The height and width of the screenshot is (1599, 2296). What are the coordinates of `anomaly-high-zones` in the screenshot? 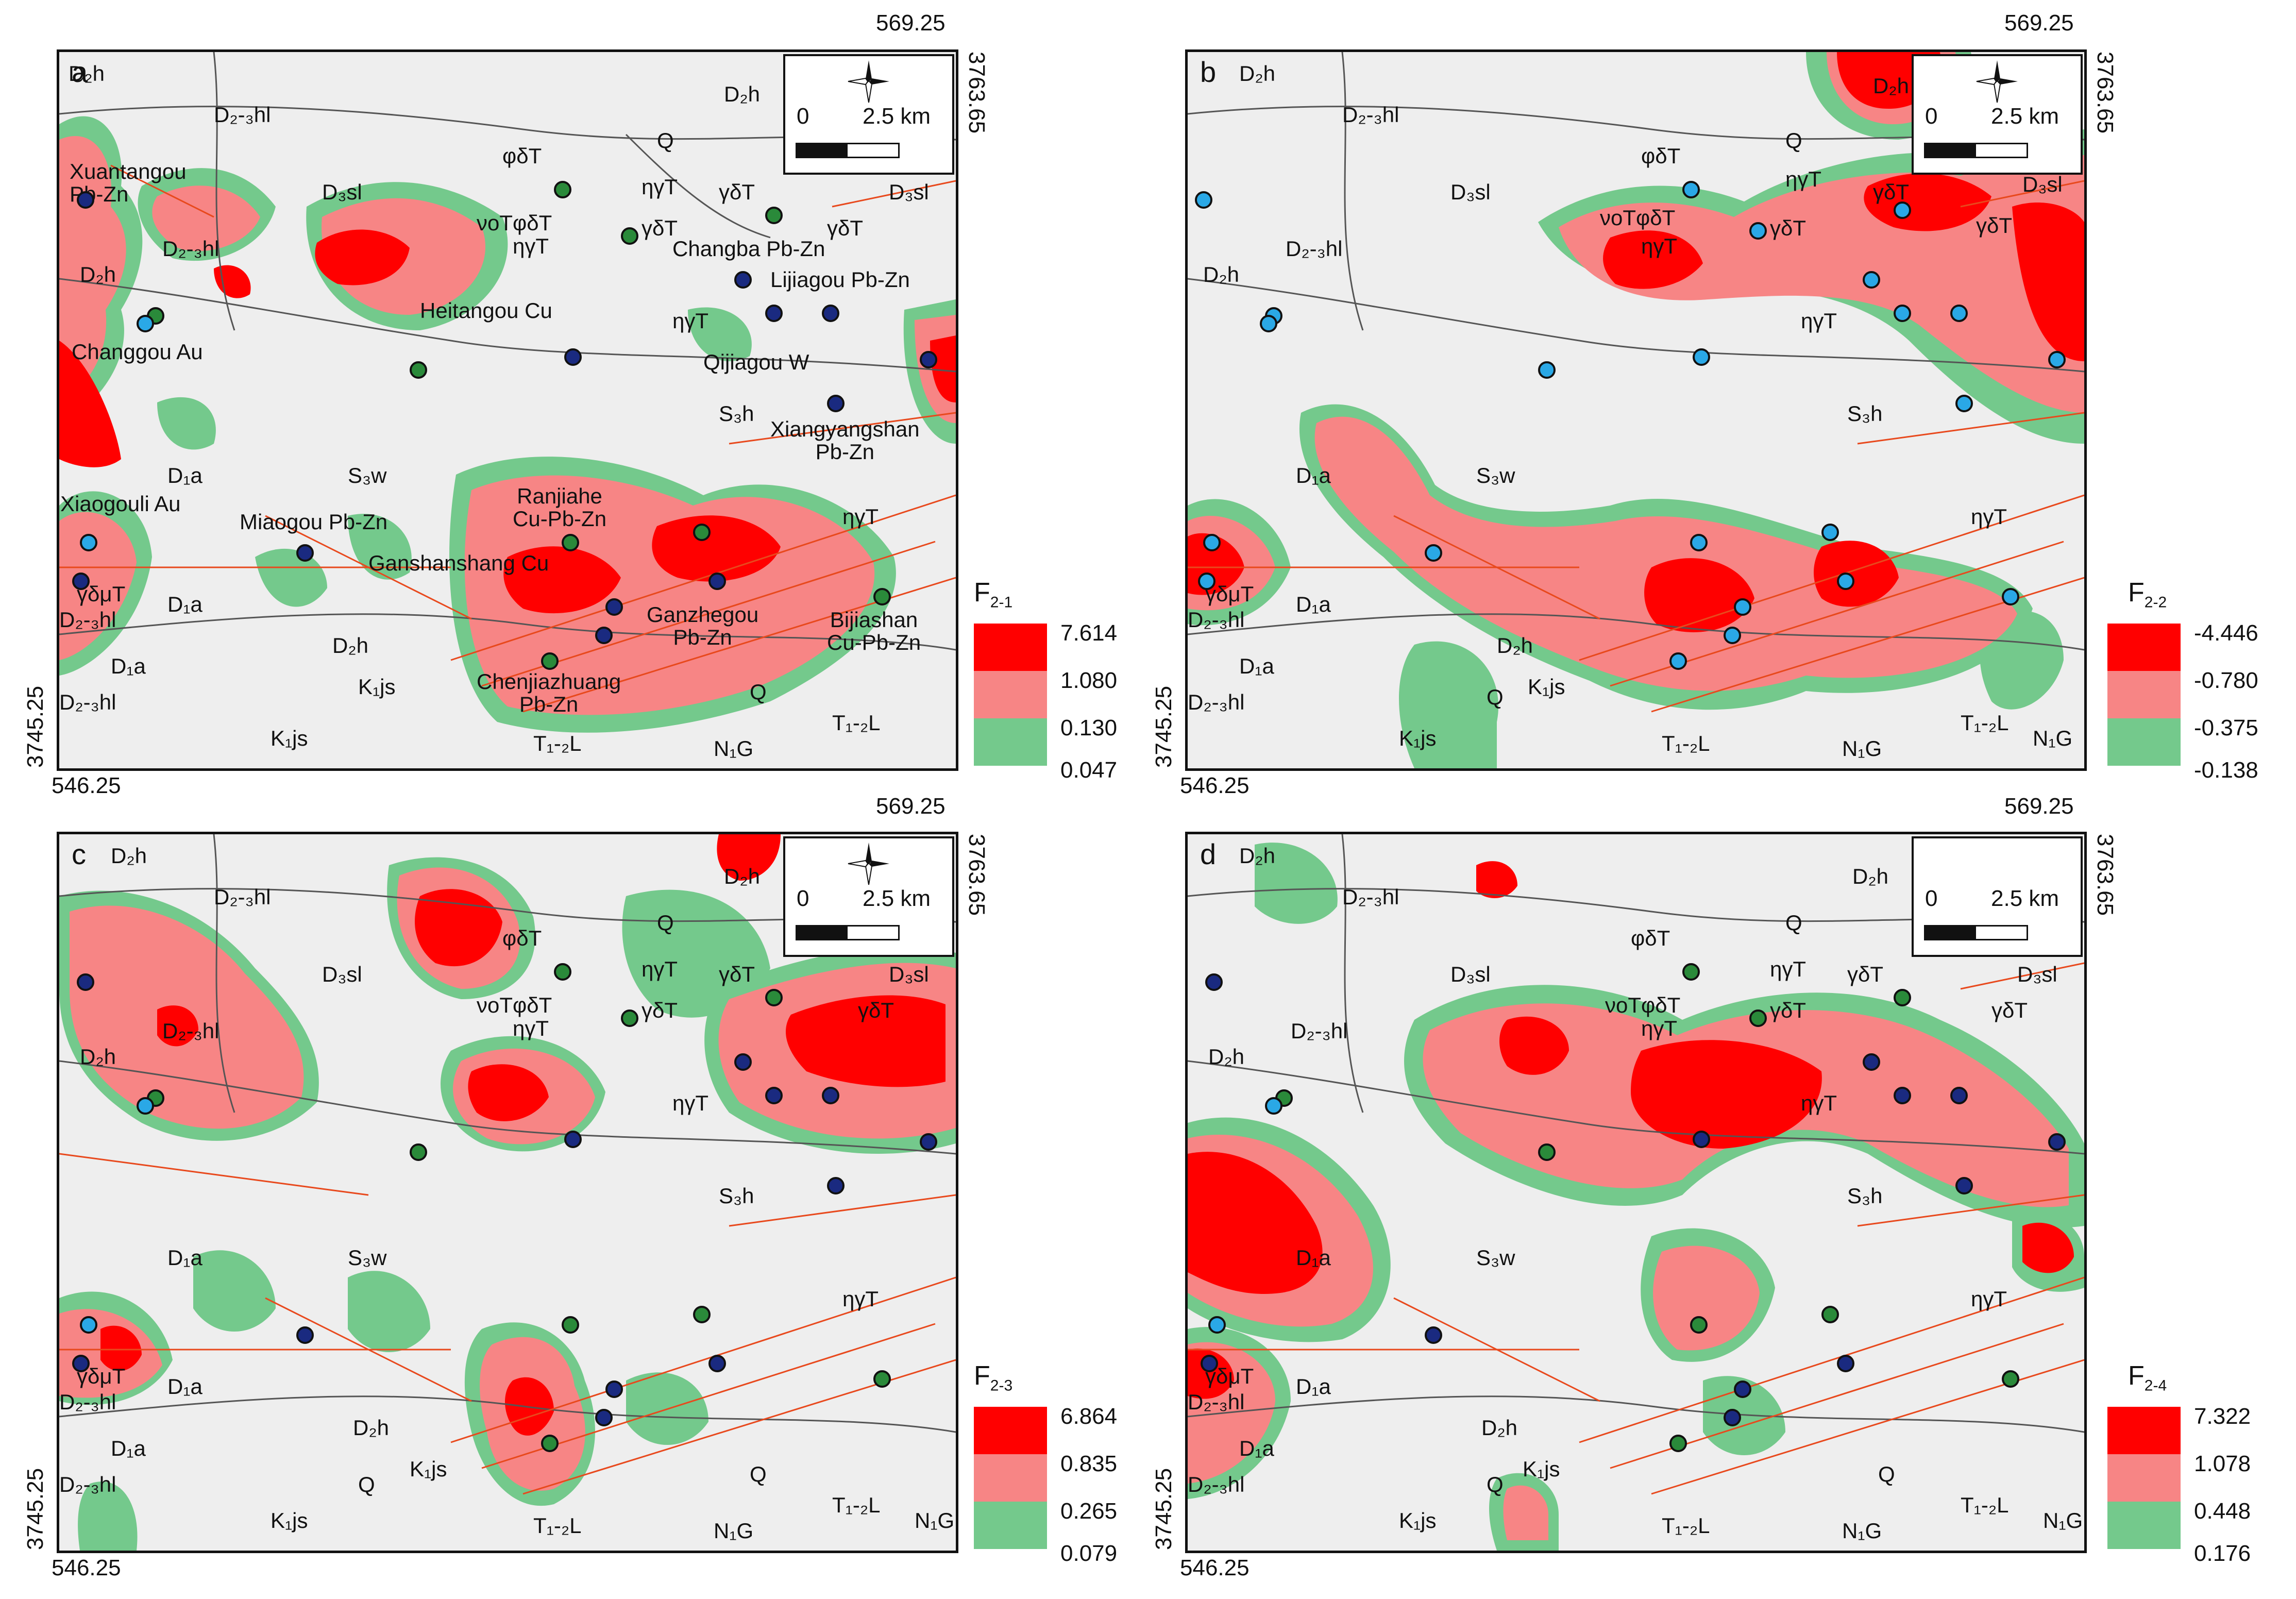 It's located at (507, 421).